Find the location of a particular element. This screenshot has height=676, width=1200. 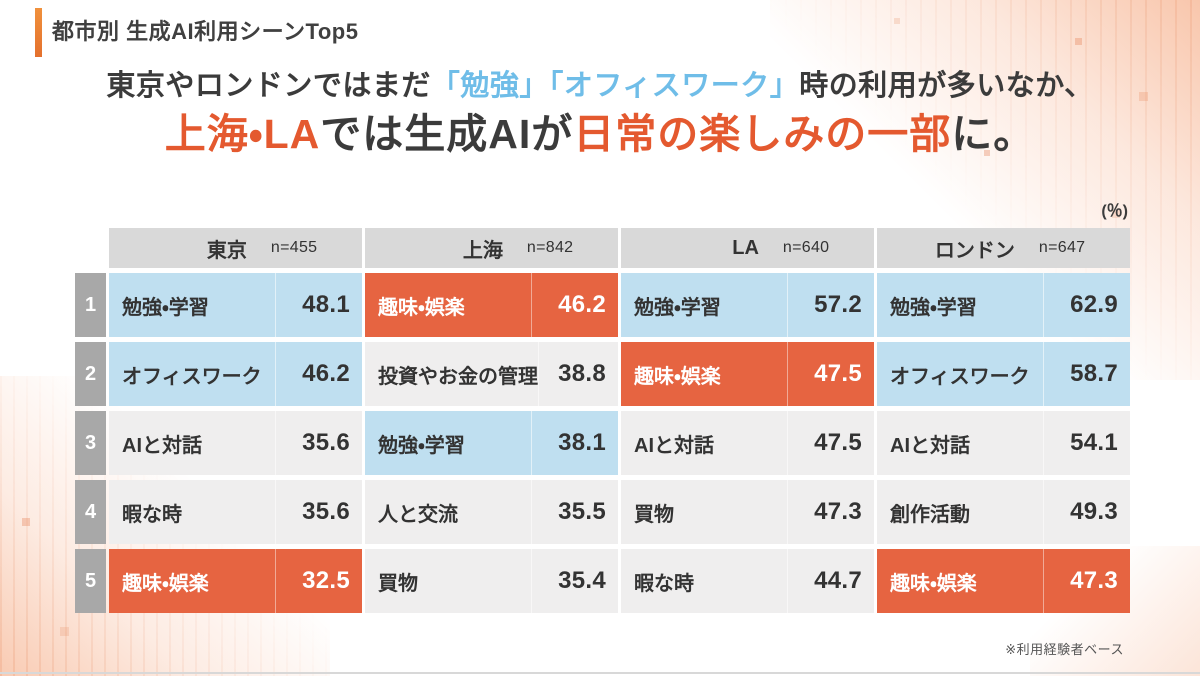

rank-number: 5 is located at coordinates (90, 581).